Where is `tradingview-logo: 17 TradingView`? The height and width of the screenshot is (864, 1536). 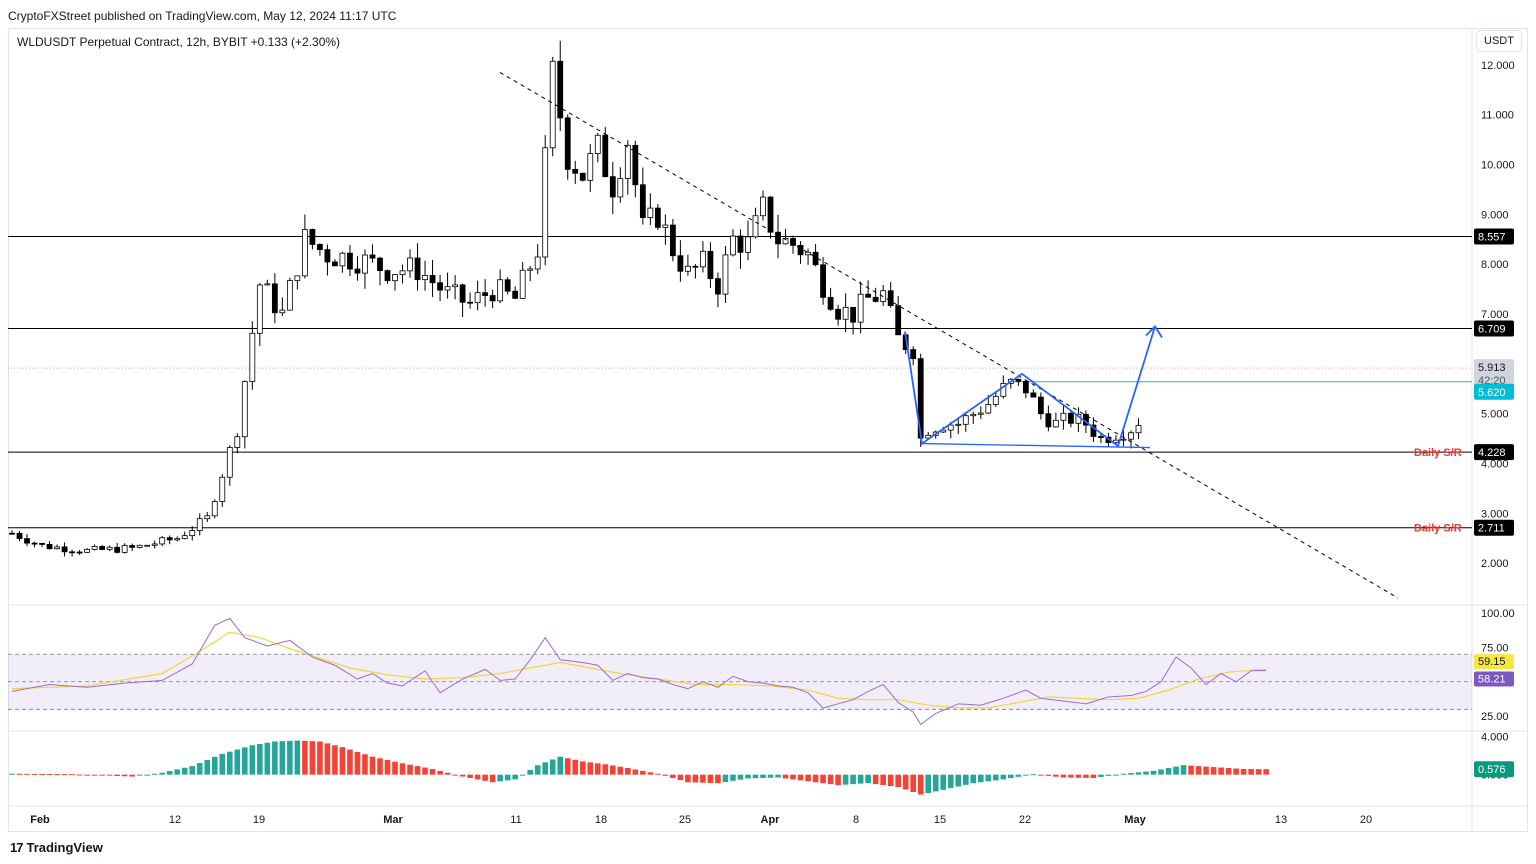 tradingview-logo: 17 TradingView is located at coordinates (56, 847).